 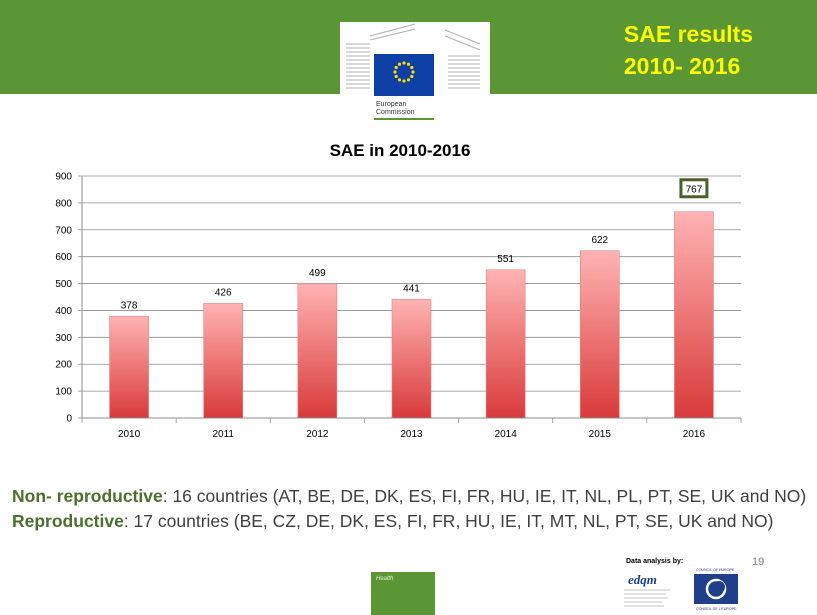 I want to click on bar-2014, so click(x=505, y=344).